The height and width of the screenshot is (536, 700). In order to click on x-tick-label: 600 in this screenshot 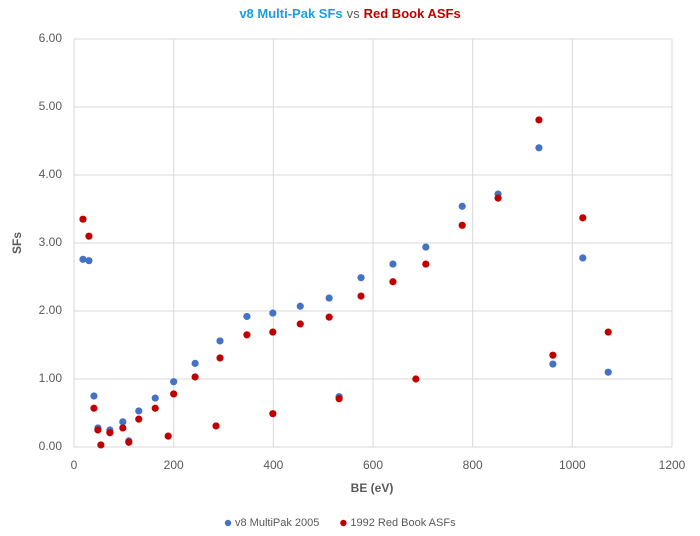, I will do `click(373, 465)`.